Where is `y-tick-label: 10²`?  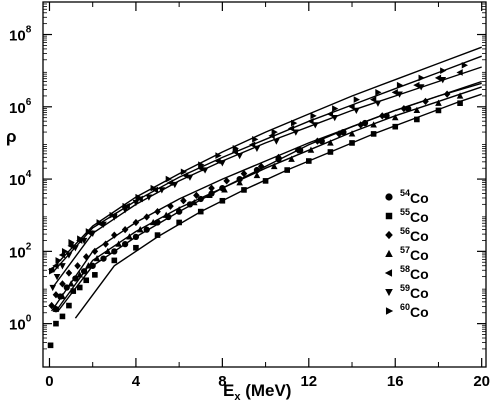
y-tick-label: 10² is located at coordinates (20, 251).